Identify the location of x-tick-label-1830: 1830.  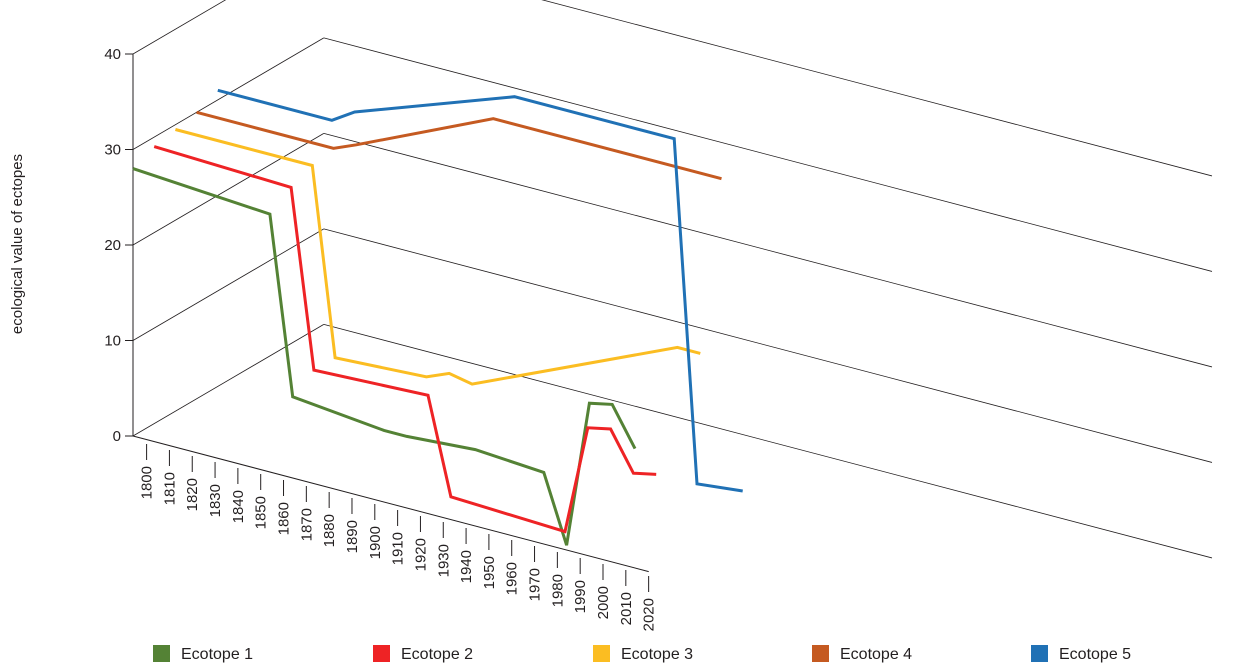
(215, 500).